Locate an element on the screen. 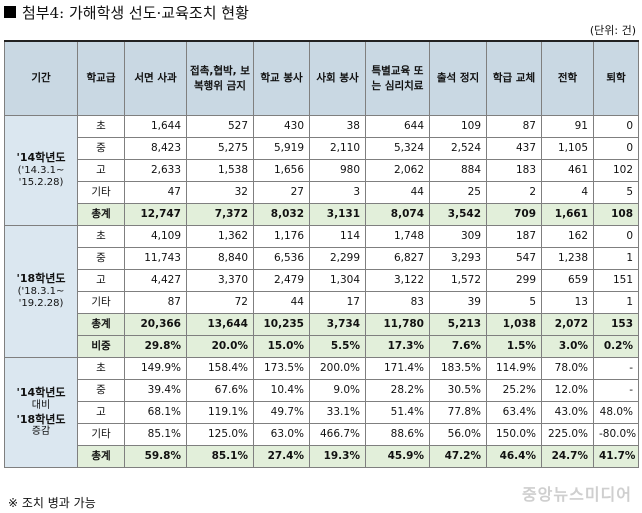  value-cell: 83 is located at coordinates (397, 302).